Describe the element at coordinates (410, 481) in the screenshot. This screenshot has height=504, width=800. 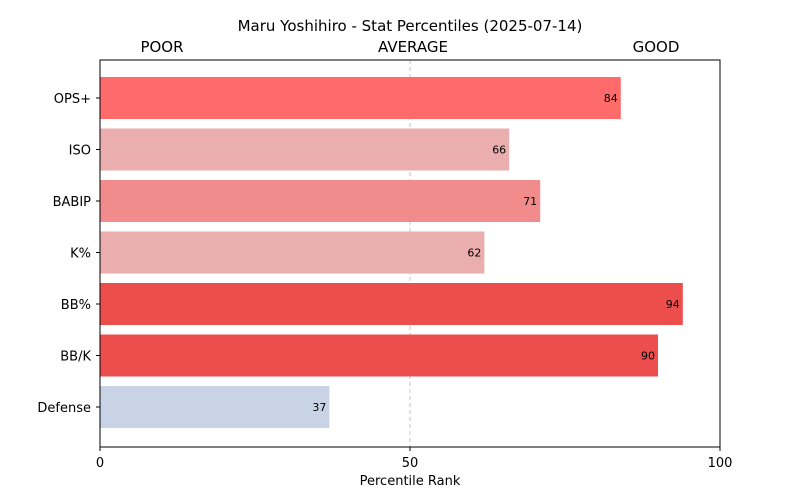
I see `x-axis-label: Percentile Rank` at that location.